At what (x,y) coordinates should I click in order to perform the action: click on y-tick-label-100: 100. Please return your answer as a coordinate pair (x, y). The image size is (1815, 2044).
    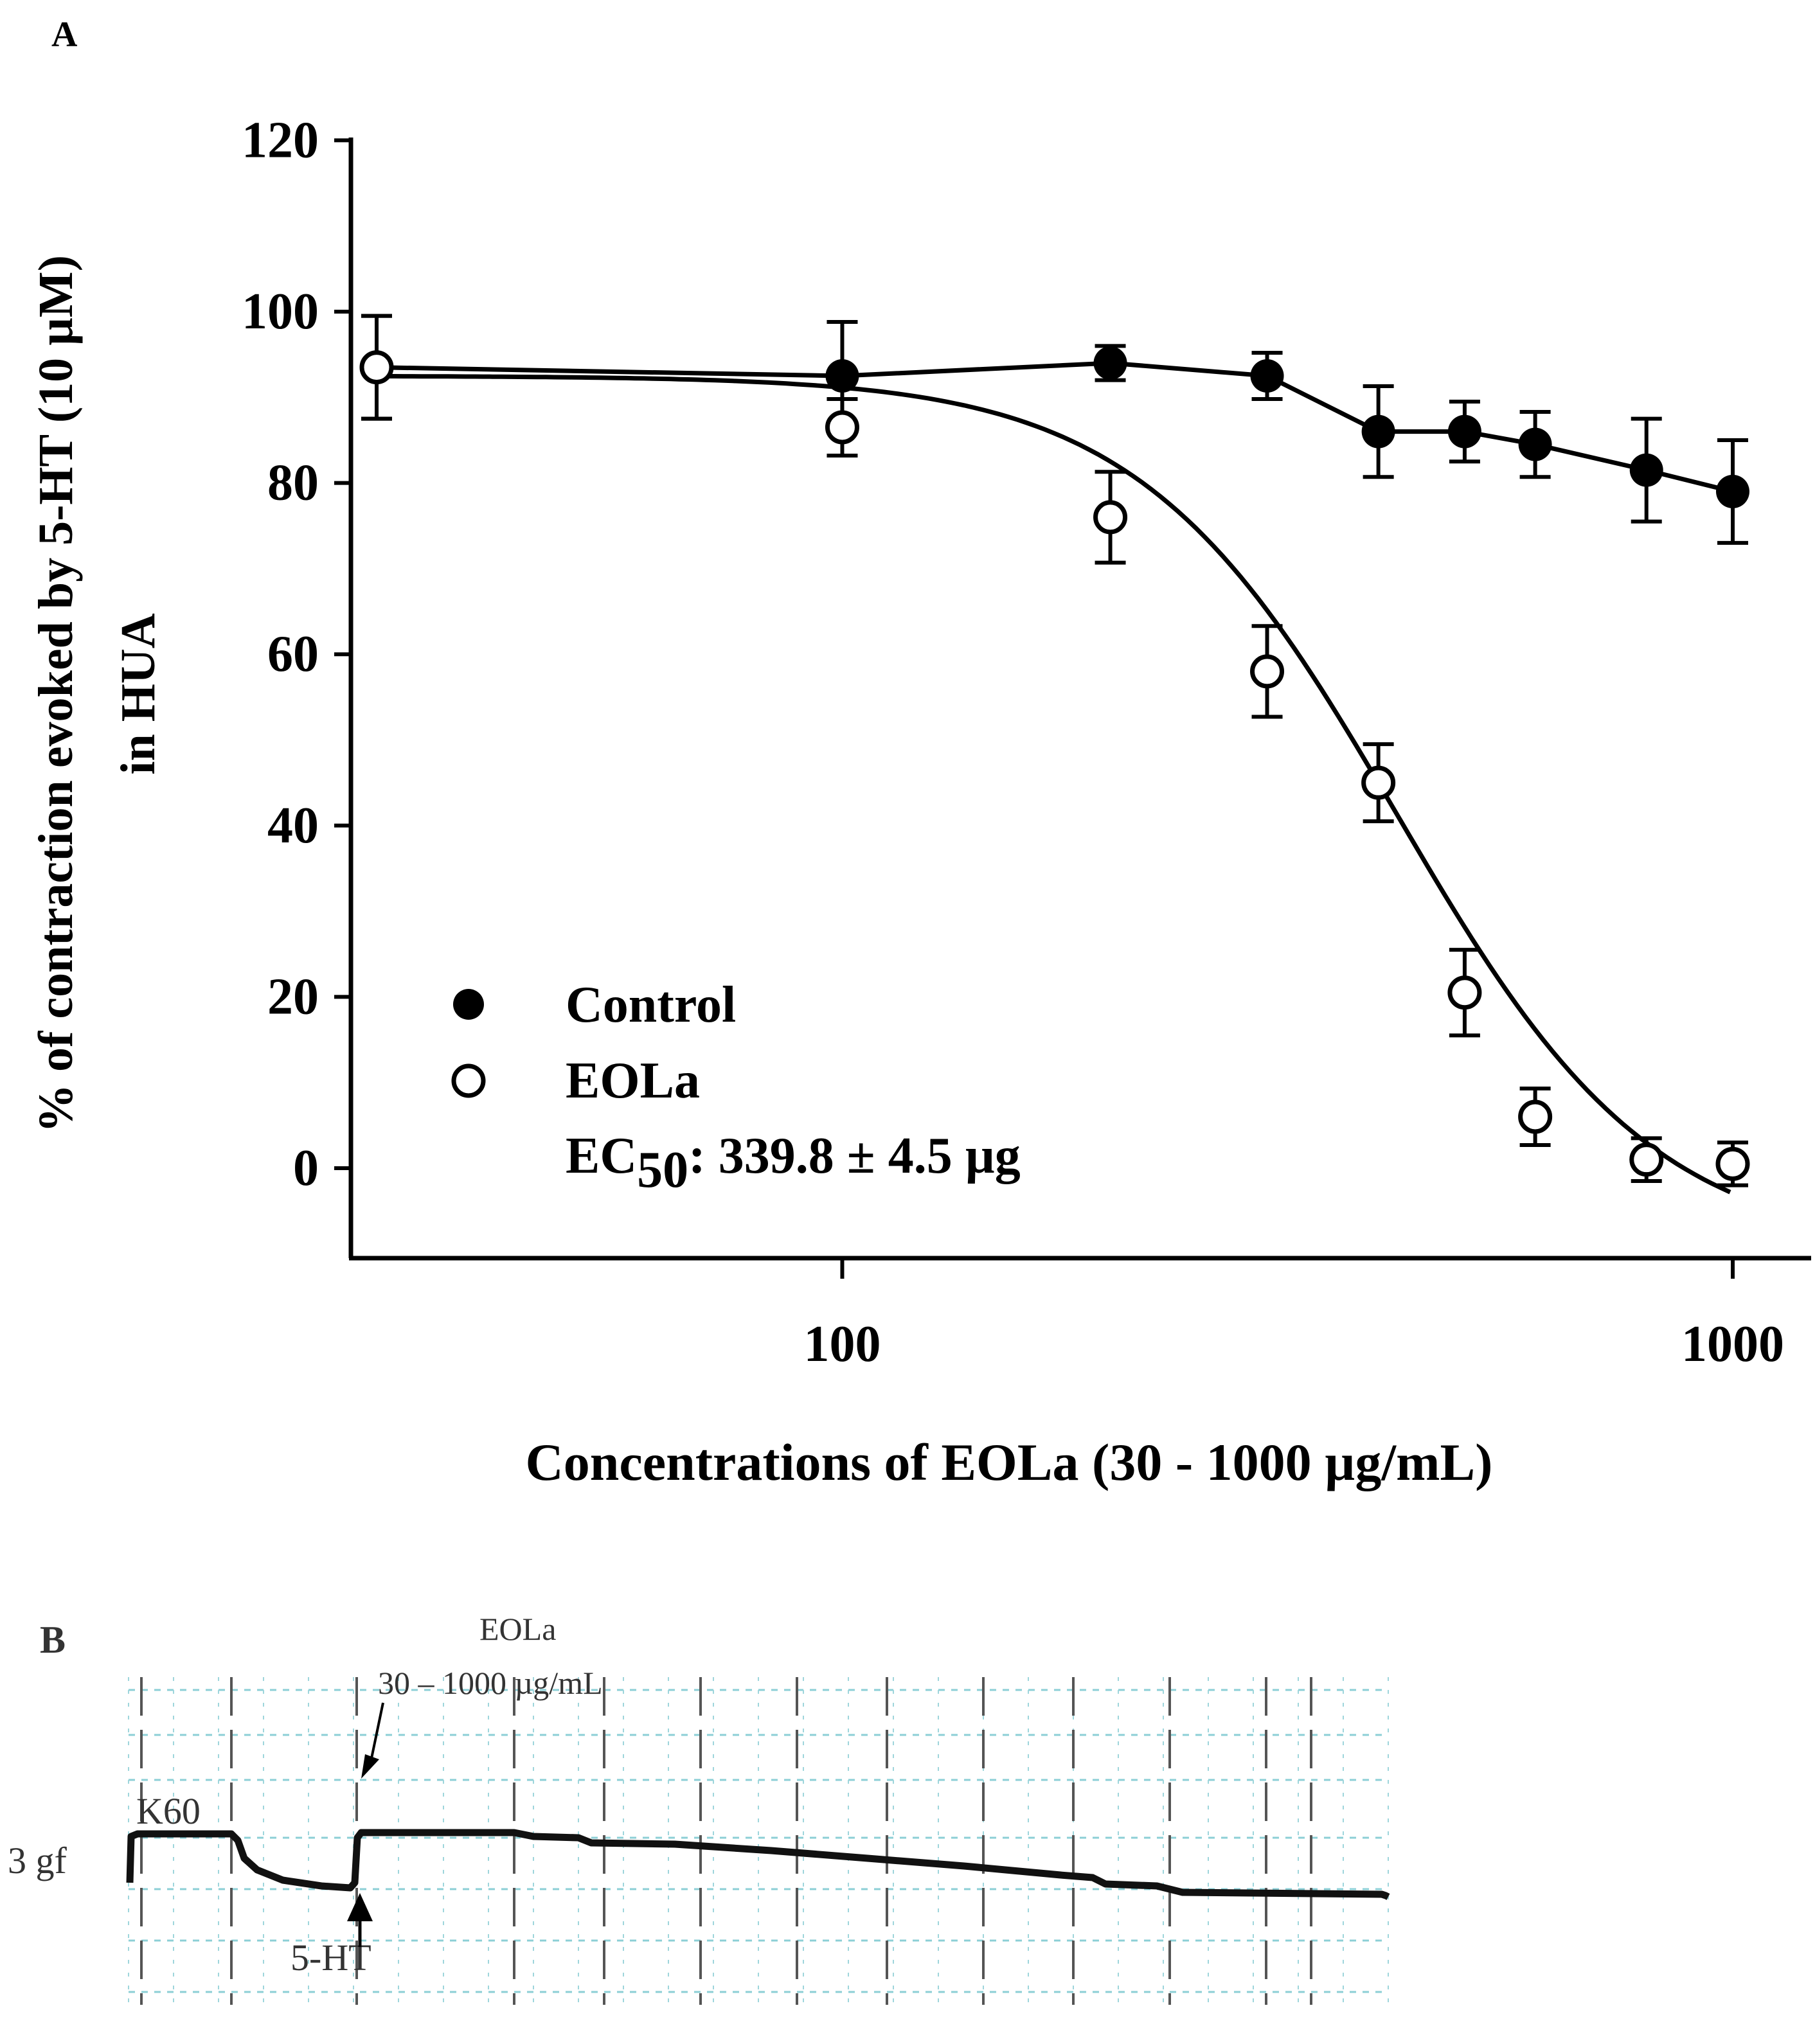
    Looking at the image, I should click on (280, 311).